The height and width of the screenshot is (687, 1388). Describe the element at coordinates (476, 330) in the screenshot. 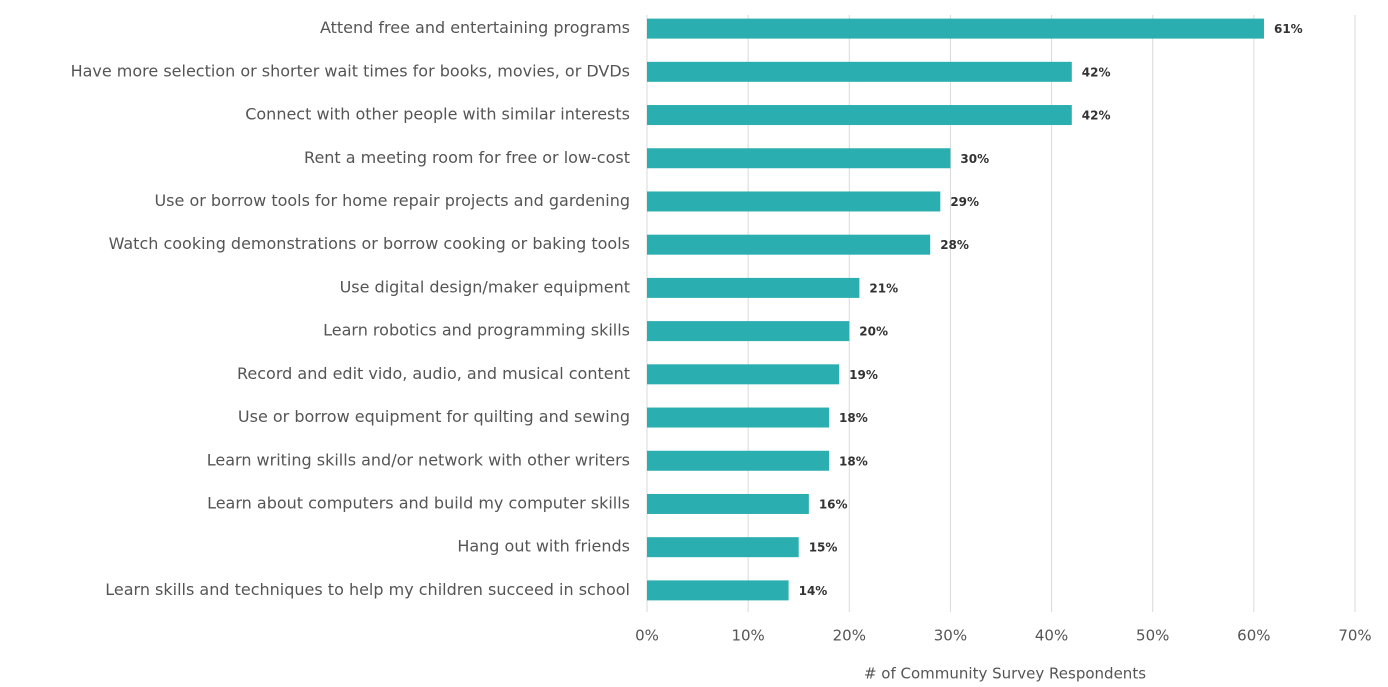

I see `category-label: Learn robotics and programming skills` at that location.